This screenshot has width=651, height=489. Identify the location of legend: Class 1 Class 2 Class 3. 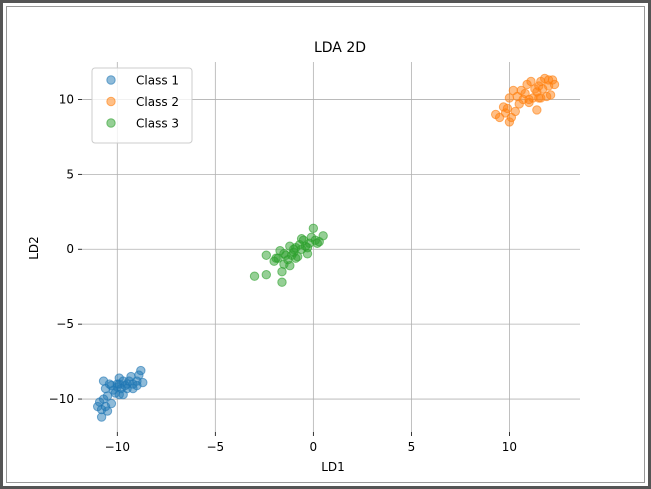
(142, 105).